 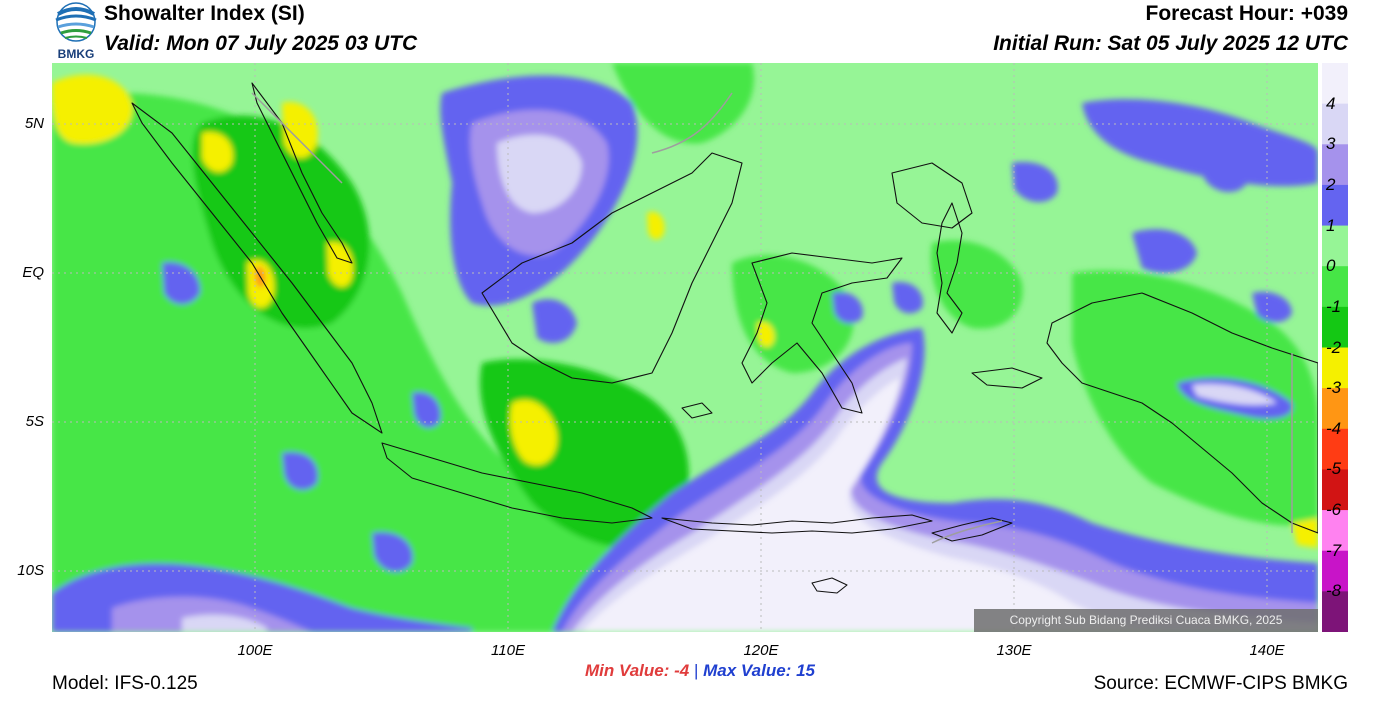 What do you see at coordinates (805, 670) in the screenshot?
I see `max-value: 15` at bounding box center [805, 670].